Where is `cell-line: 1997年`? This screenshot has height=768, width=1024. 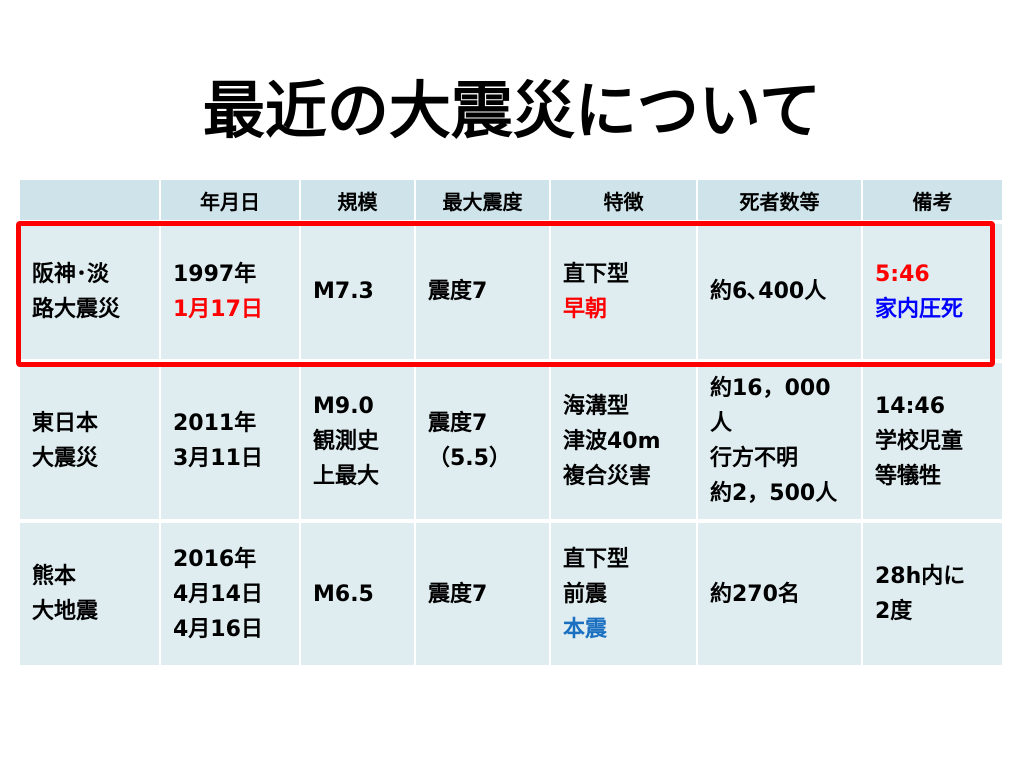 cell-line: 1997年 is located at coordinates (215, 274).